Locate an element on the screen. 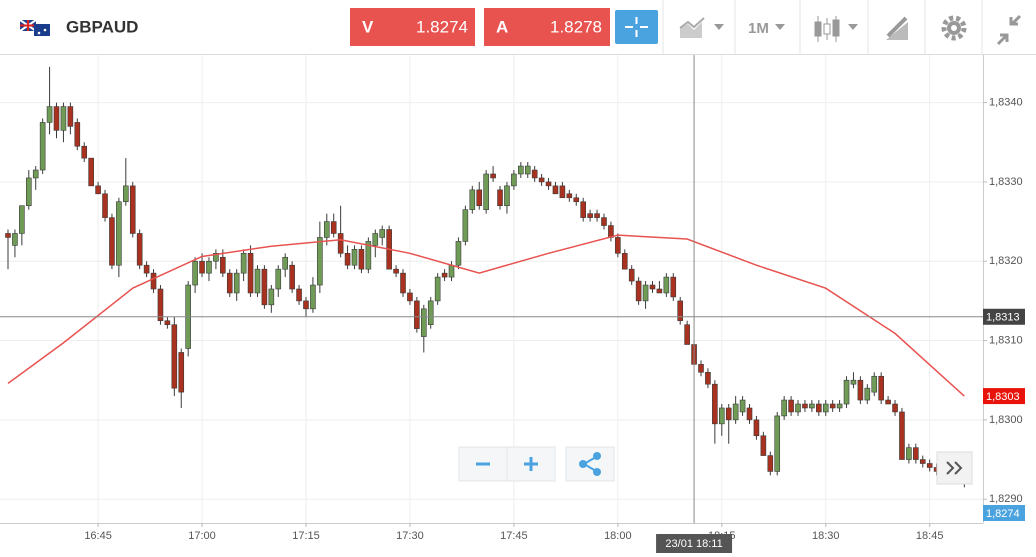 The height and width of the screenshot is (557, 1036). collapse-button is located at coordinates (1009, 30).